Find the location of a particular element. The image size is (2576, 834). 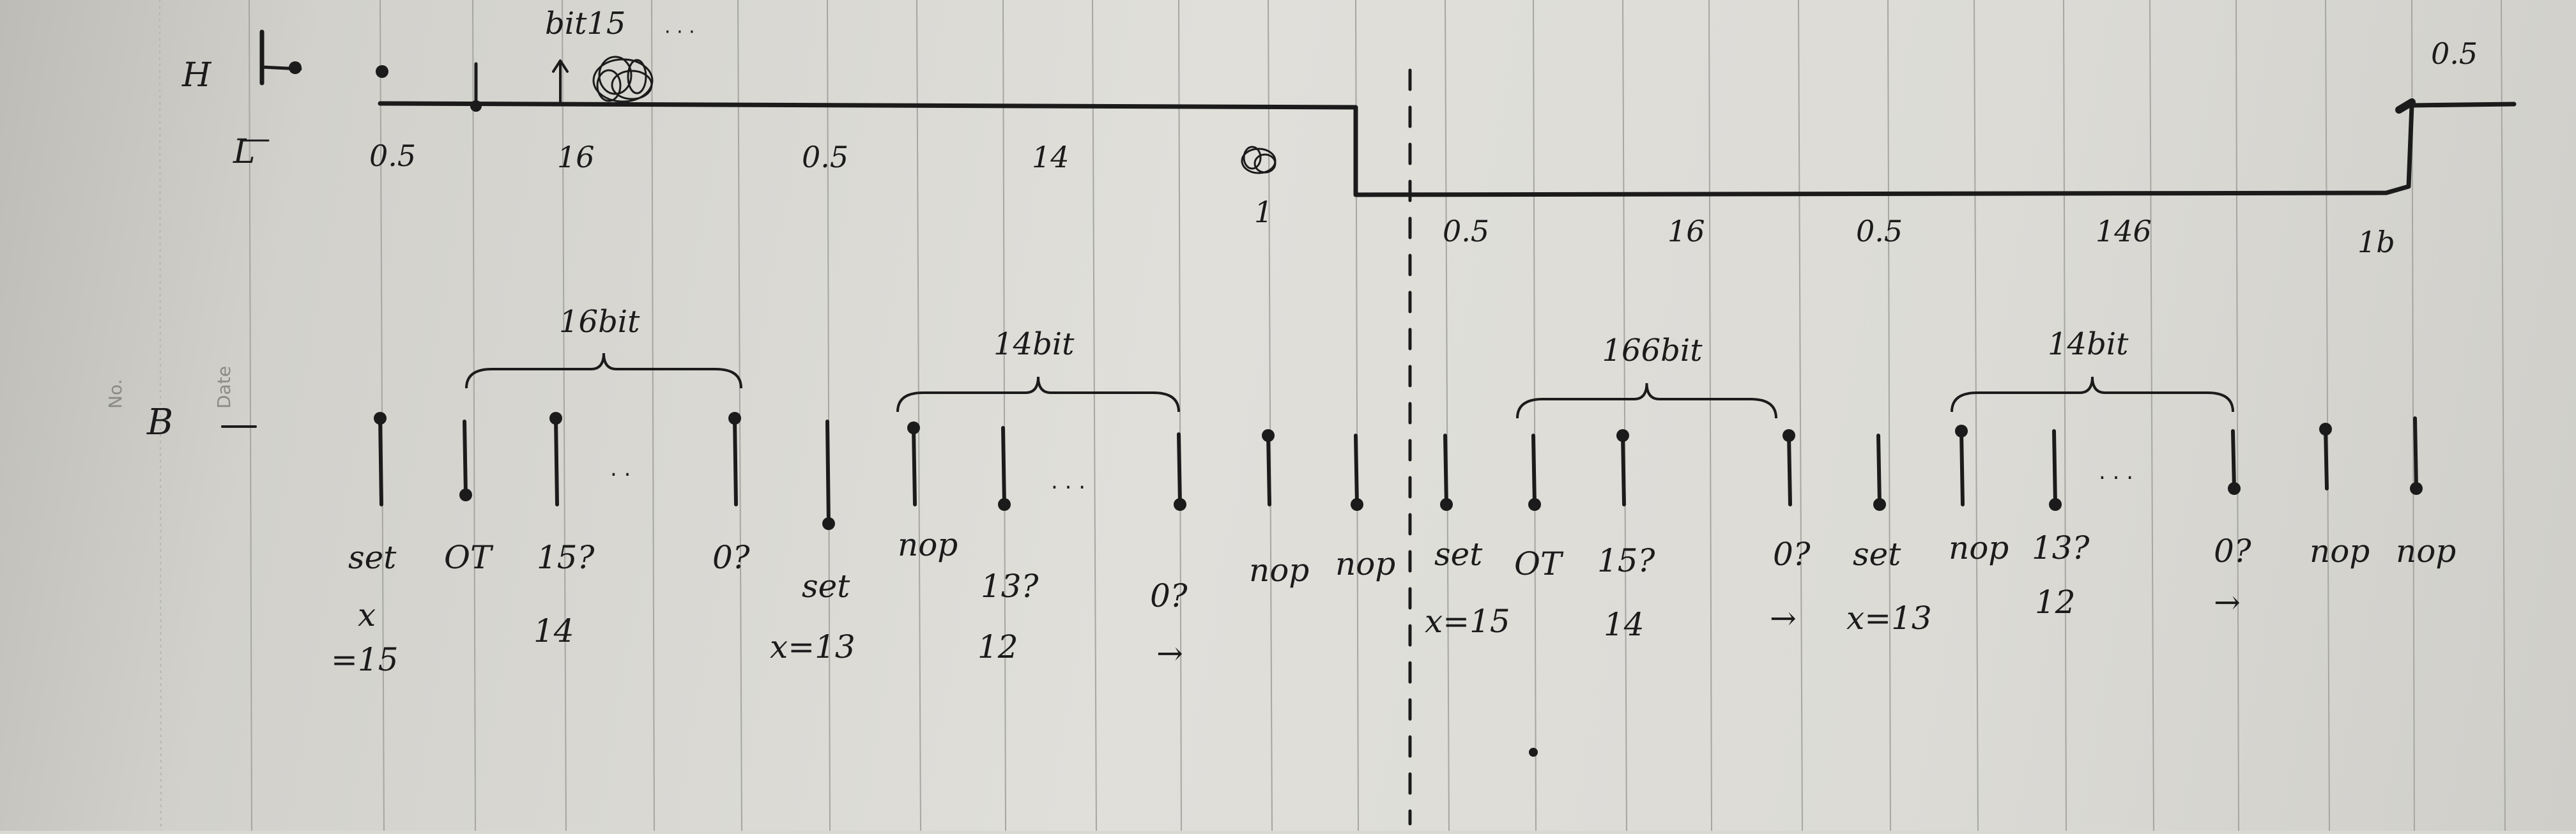

level-h-label: H is located at coordinates (196, 75).